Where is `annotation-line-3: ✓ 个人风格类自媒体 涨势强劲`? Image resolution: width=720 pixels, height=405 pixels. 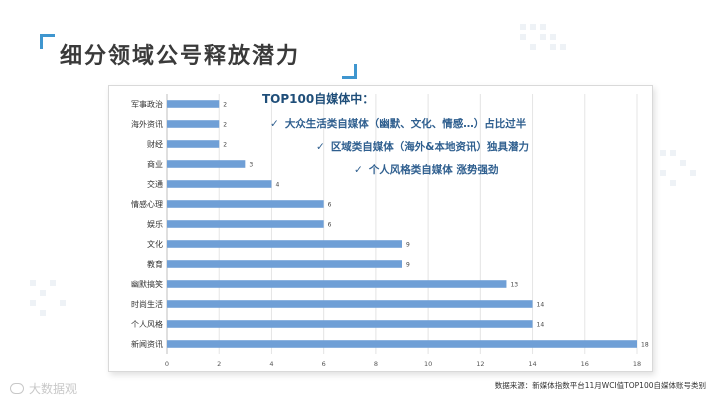
annotation-line-3: ✓ 个人风格类自媒体 涨势强劲 is located at coordinates (426, 169).